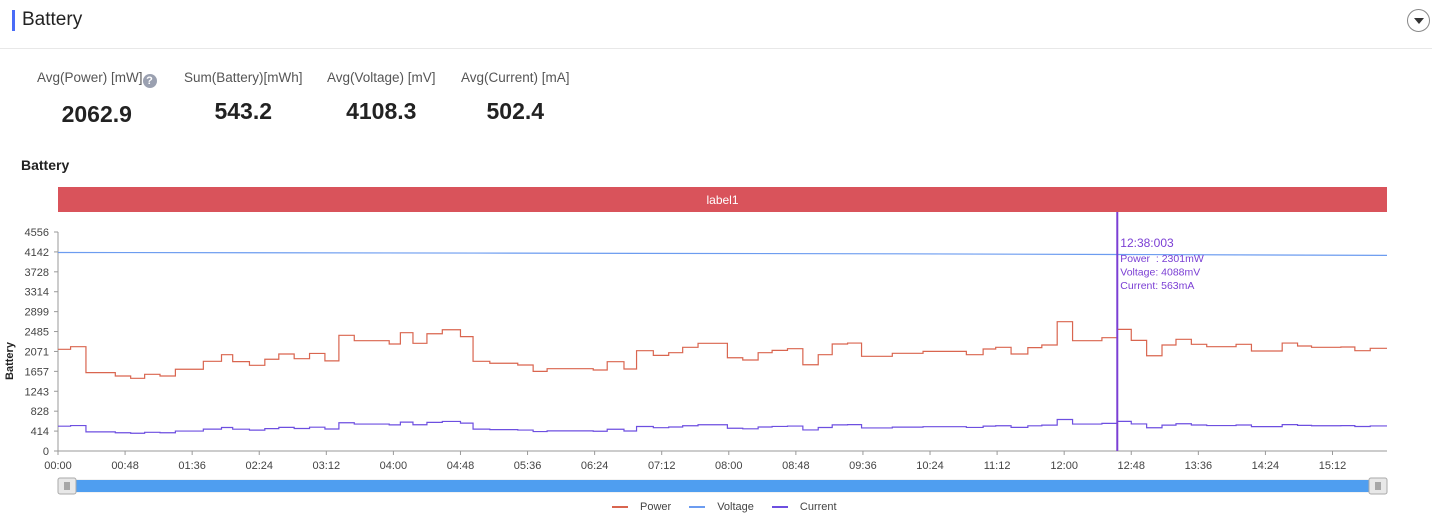  What do you see at coordinates (327, 466) in the screenshot?
I see `x-tick-label: 03:12` at bounding box center [327, 466].